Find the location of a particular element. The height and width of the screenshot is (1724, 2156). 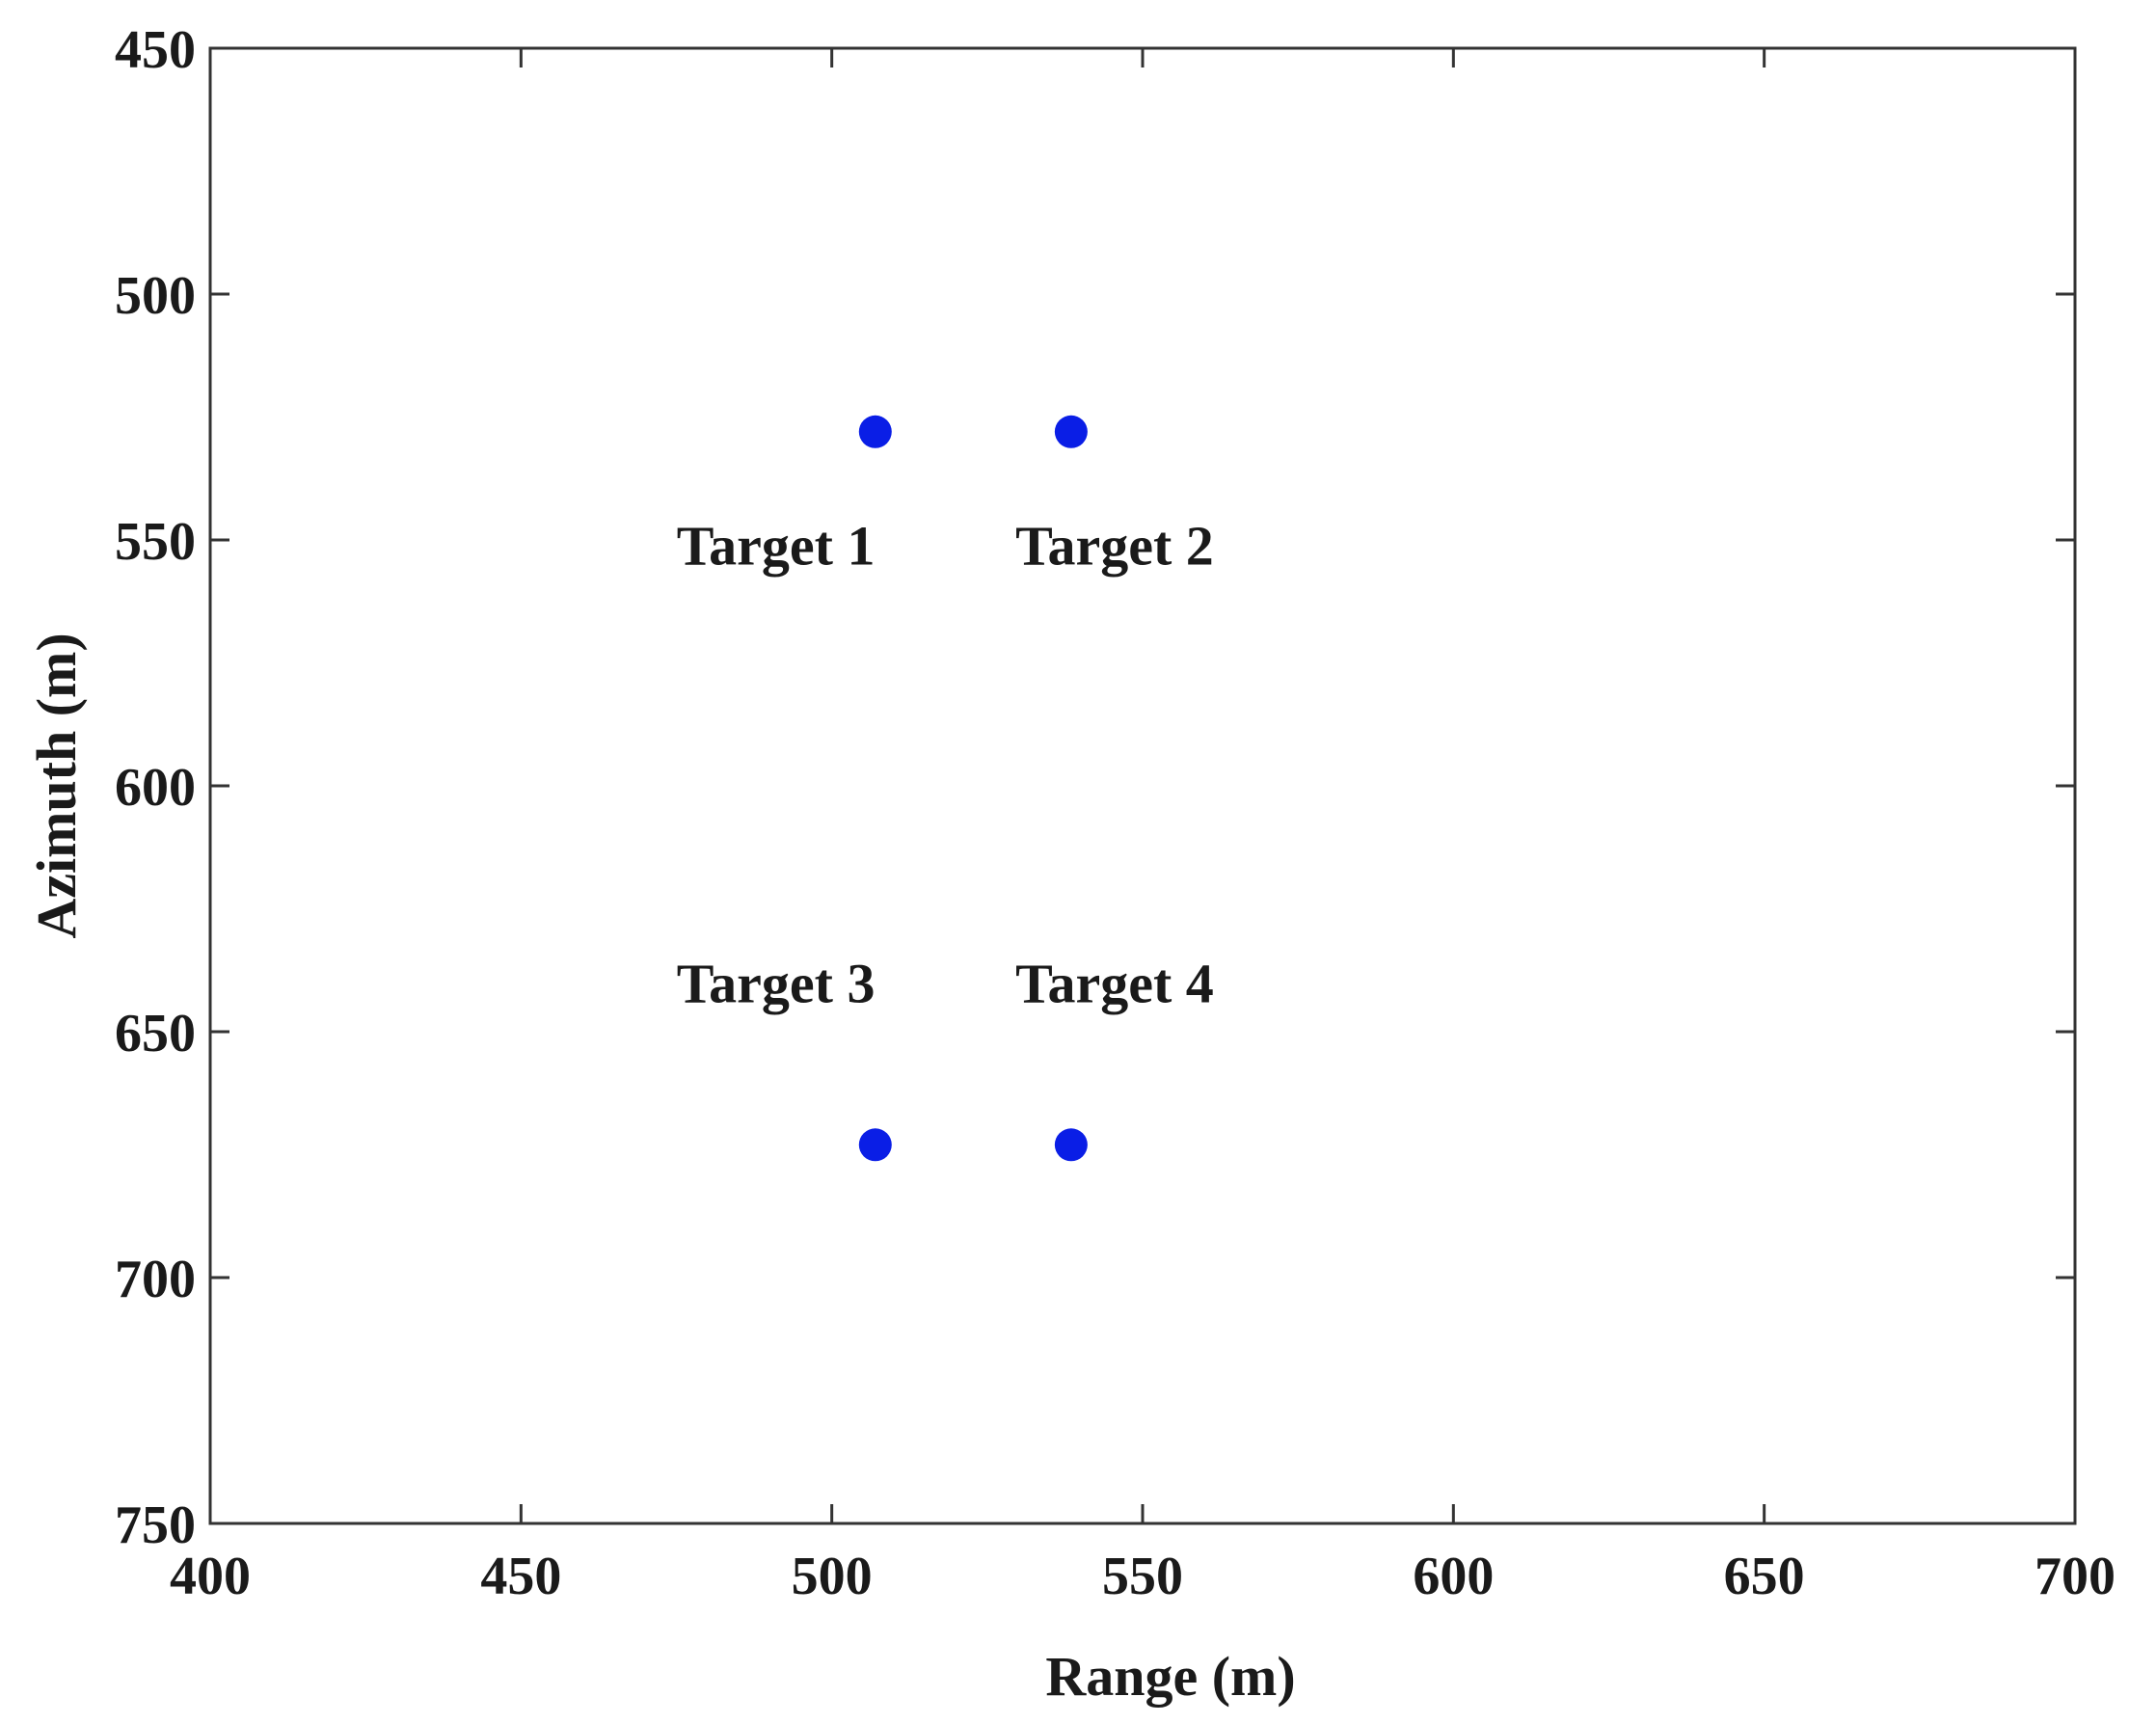

x-tick-label: 550 is located at coordinates (1142, 1576).